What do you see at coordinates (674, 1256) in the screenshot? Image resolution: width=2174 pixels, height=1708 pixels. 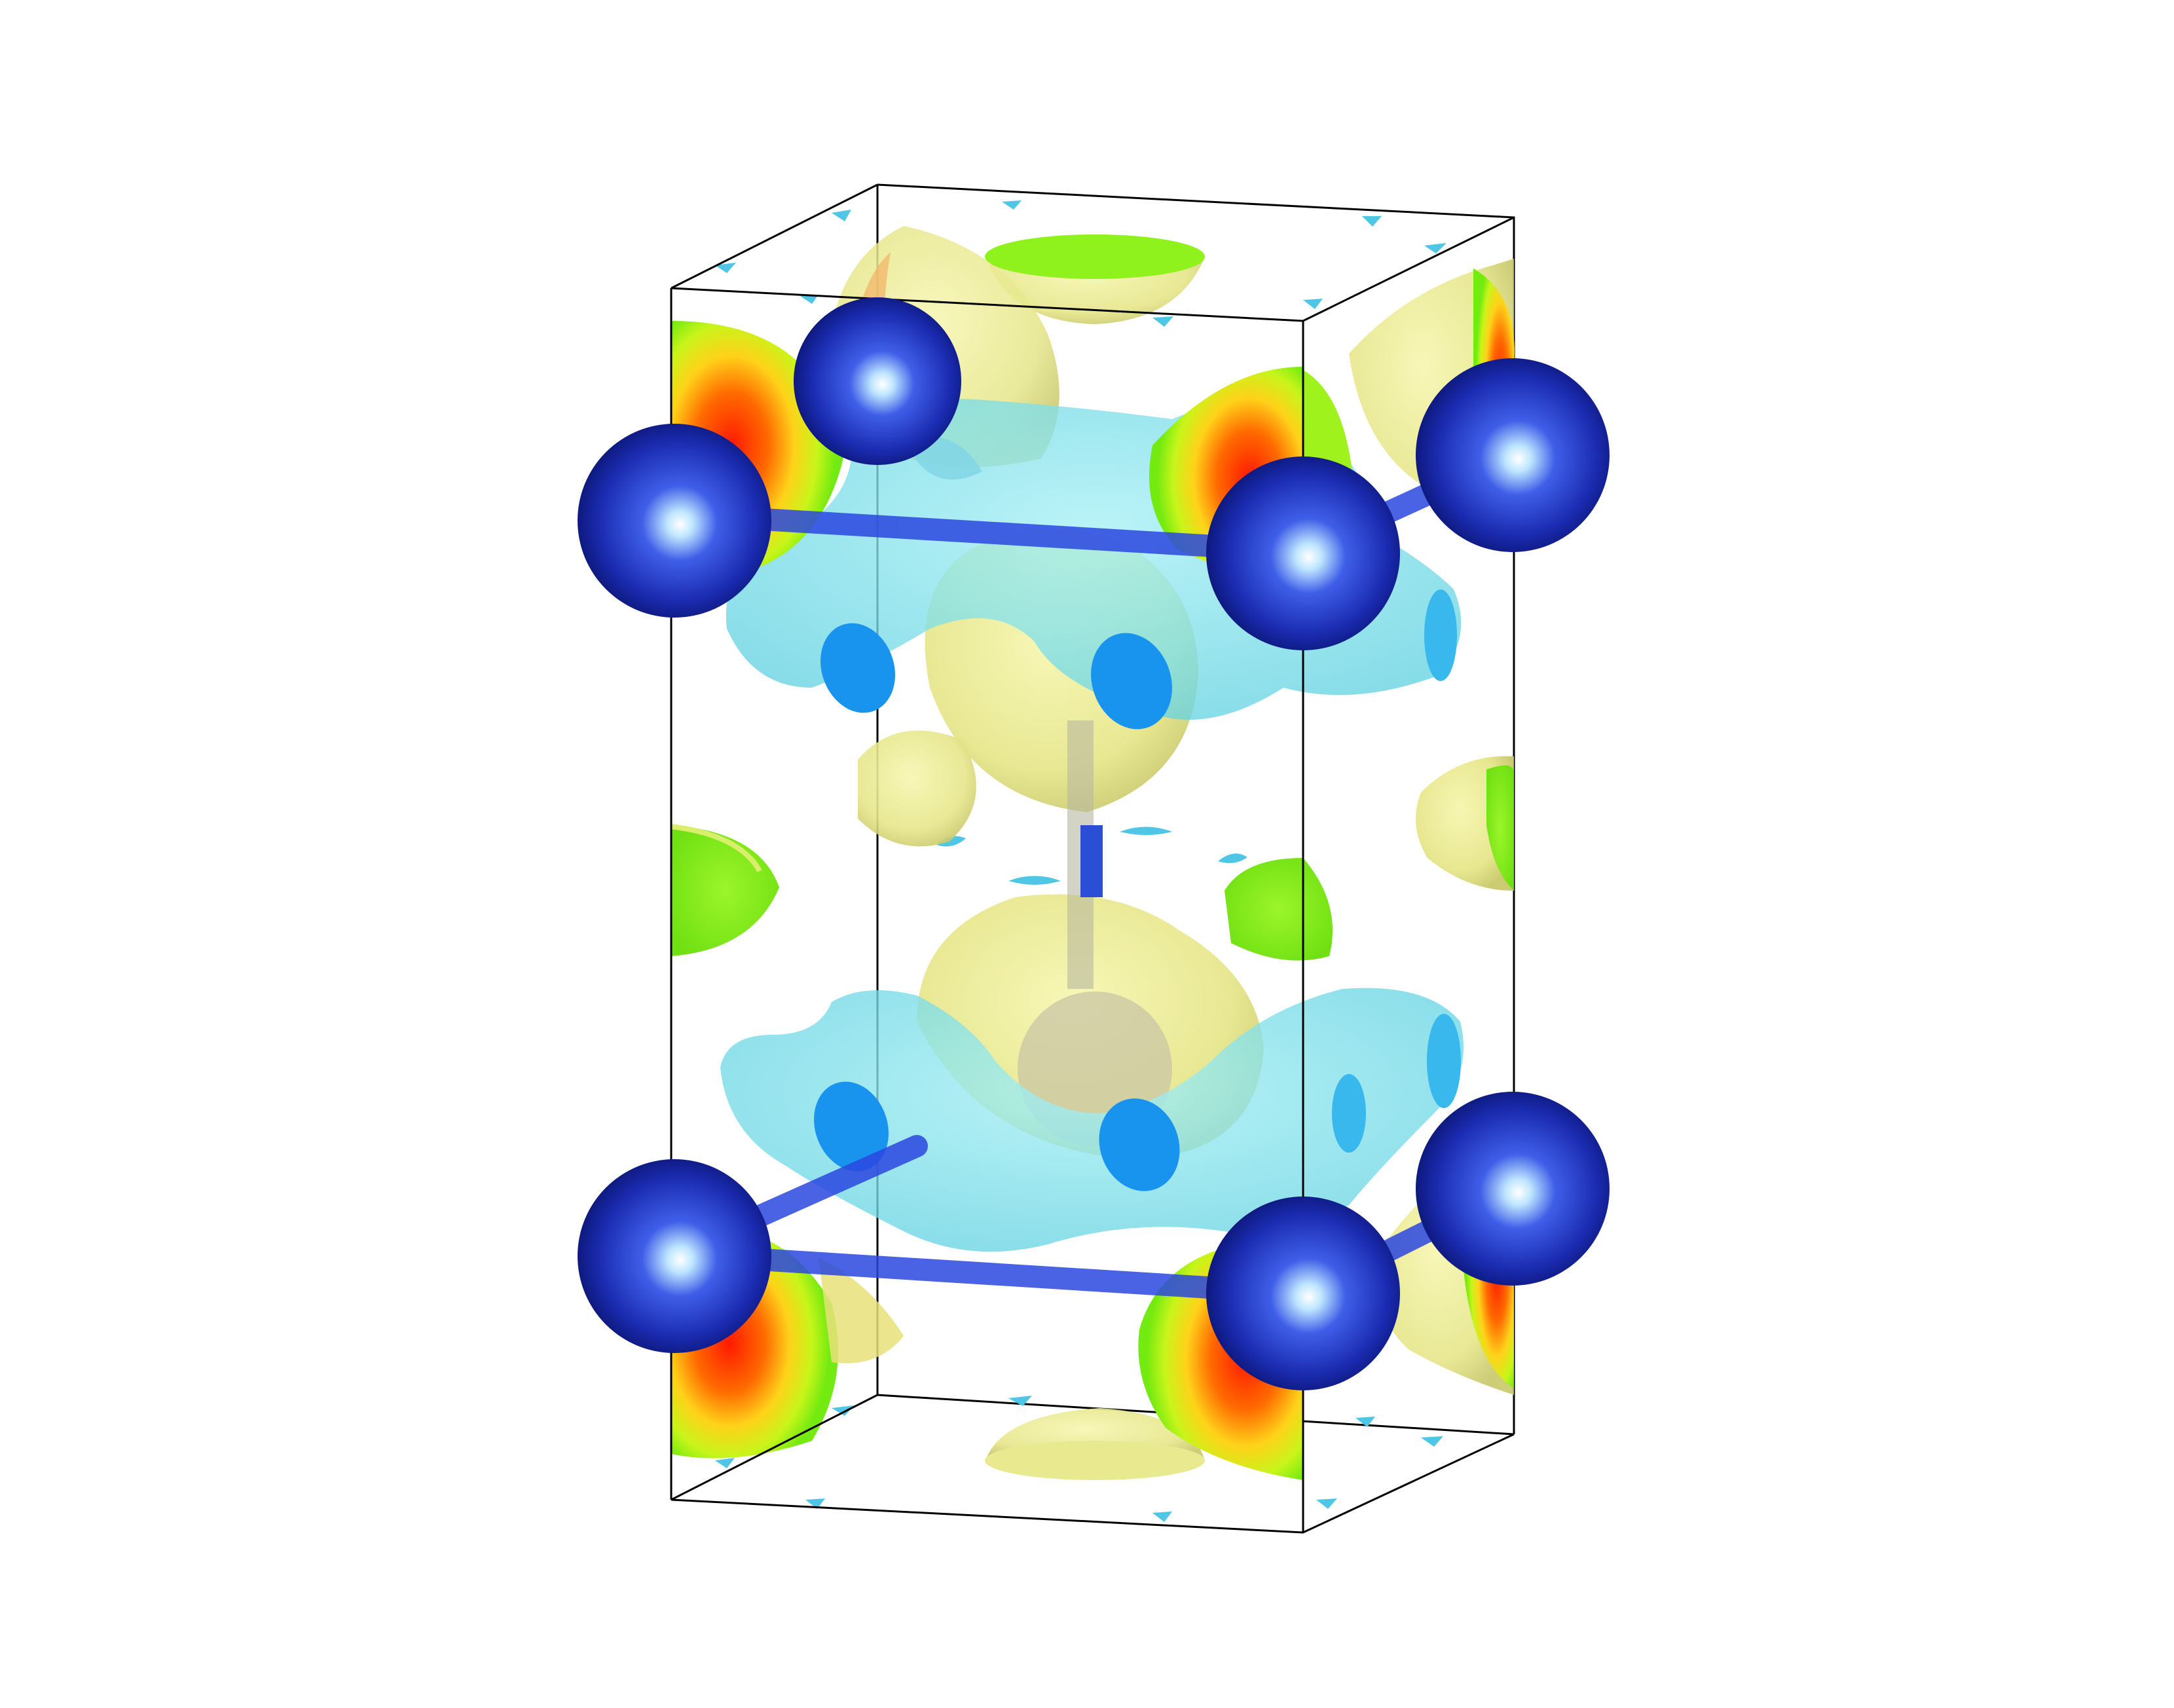 I see `atom-bottom-front-left` at bounding box center [674, 1256].